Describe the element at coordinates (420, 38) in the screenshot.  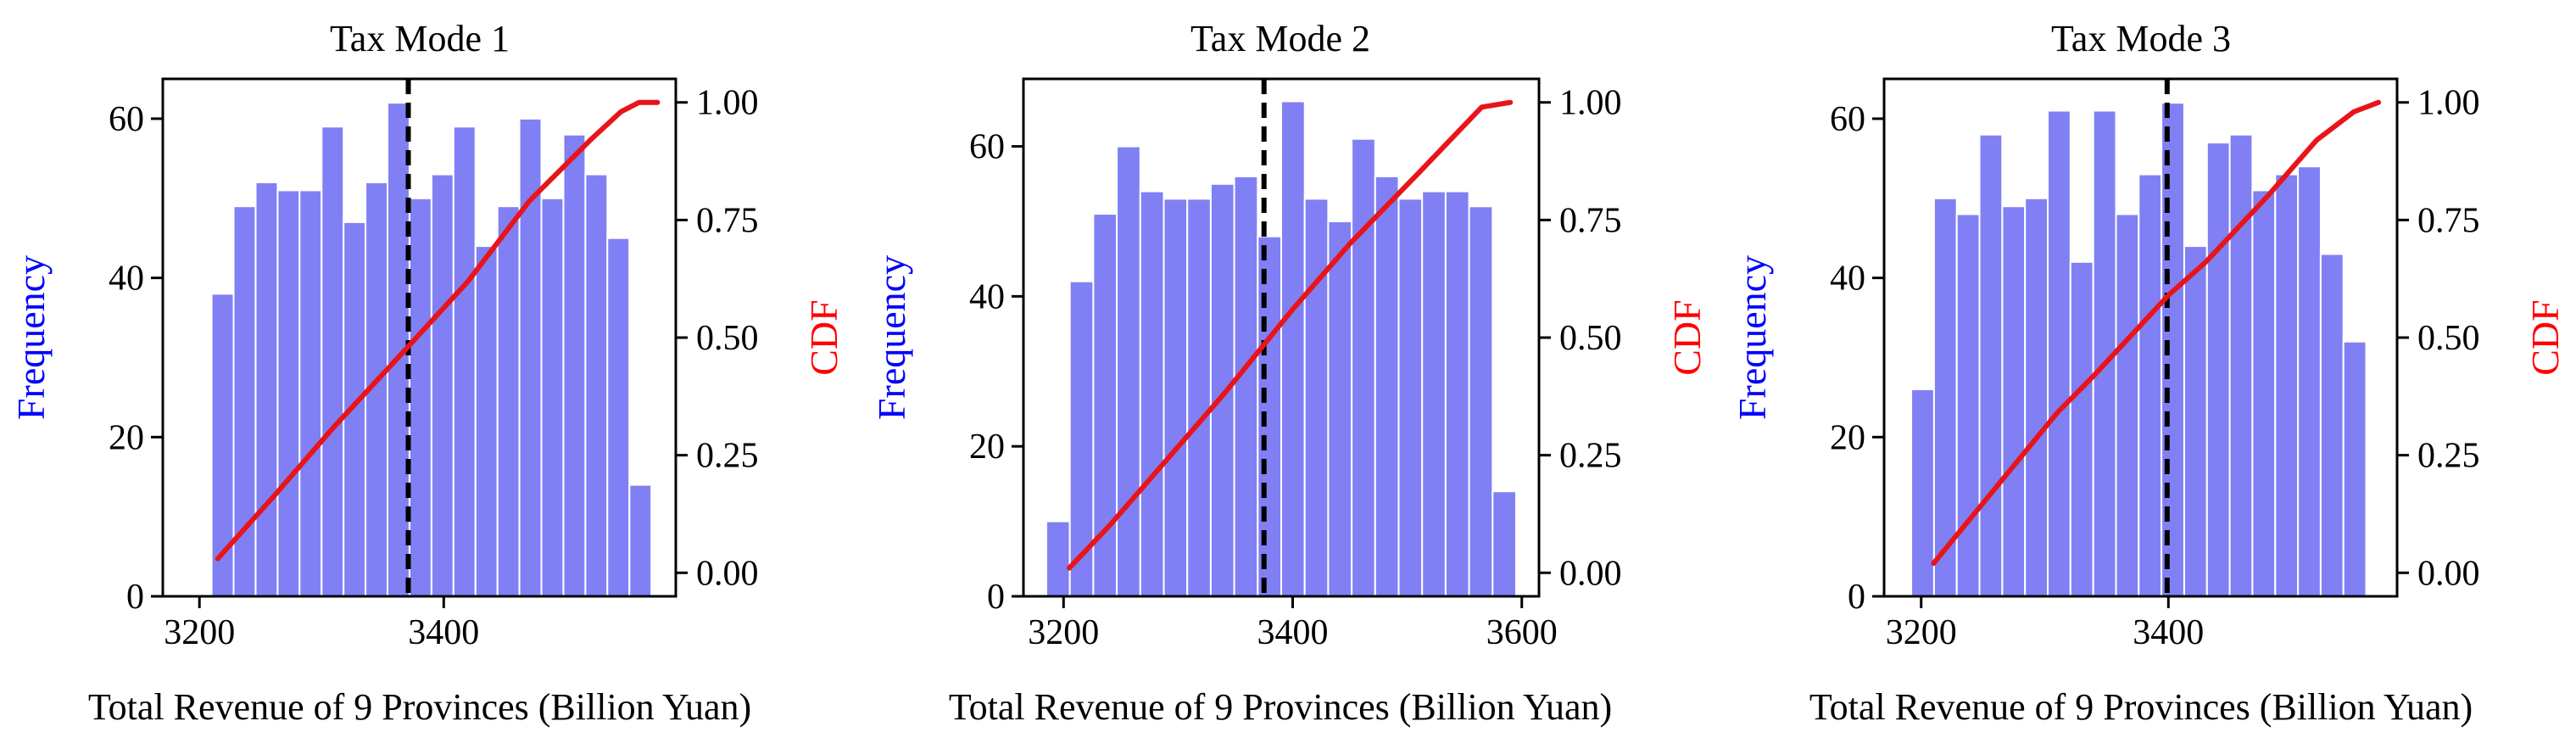
I see `panel-title: Tax Mode 1` at that location.